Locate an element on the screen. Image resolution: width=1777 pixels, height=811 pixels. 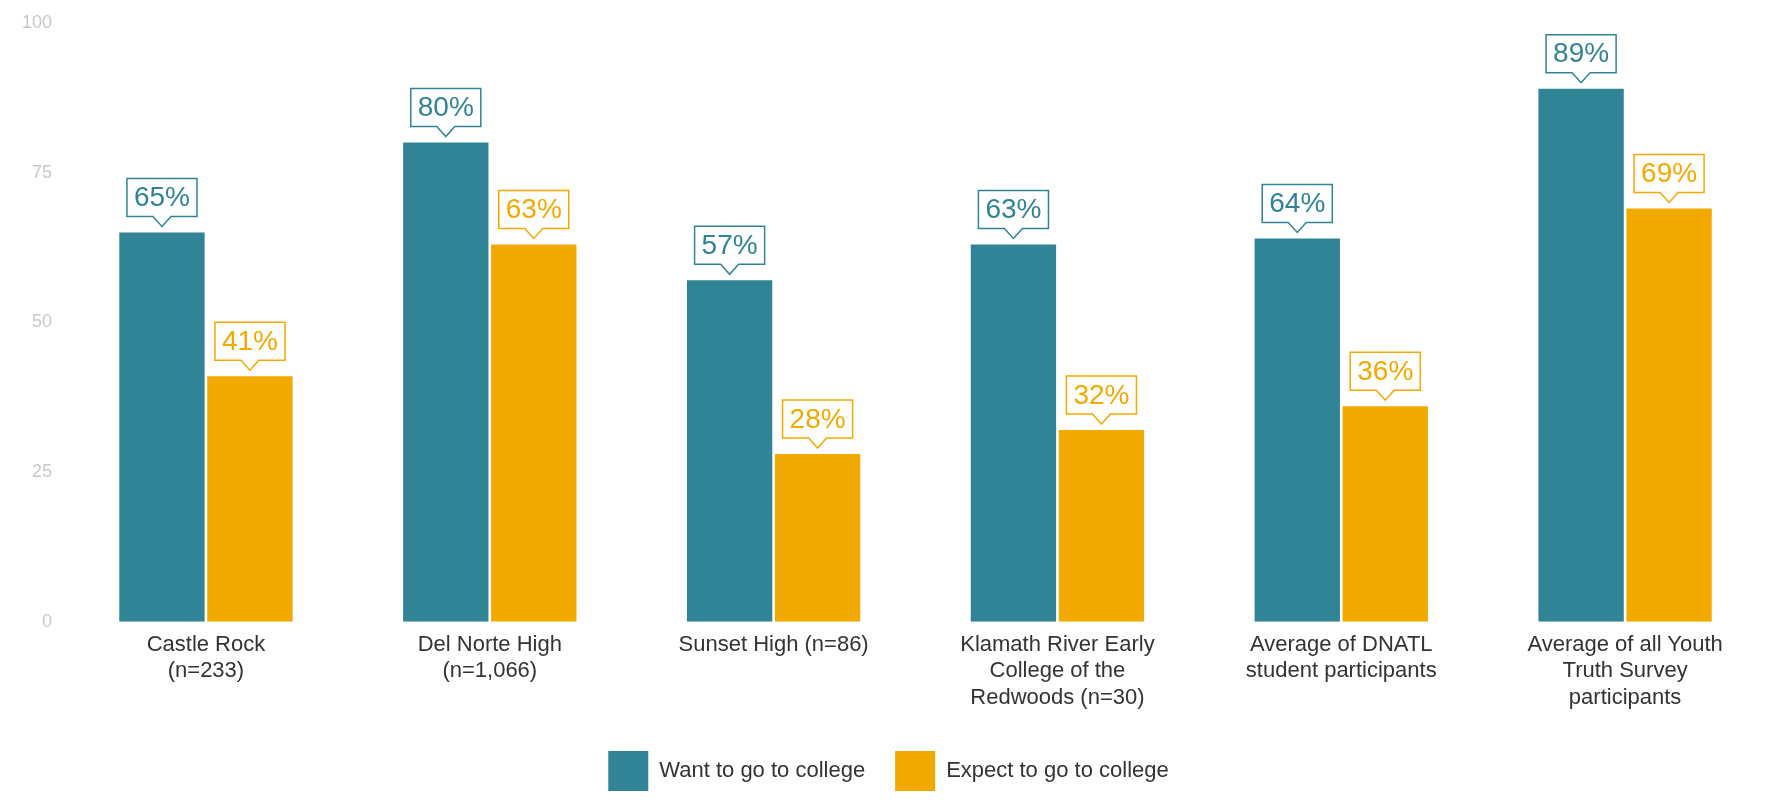
data-label: 36% is located at coordinates (1385, 370).